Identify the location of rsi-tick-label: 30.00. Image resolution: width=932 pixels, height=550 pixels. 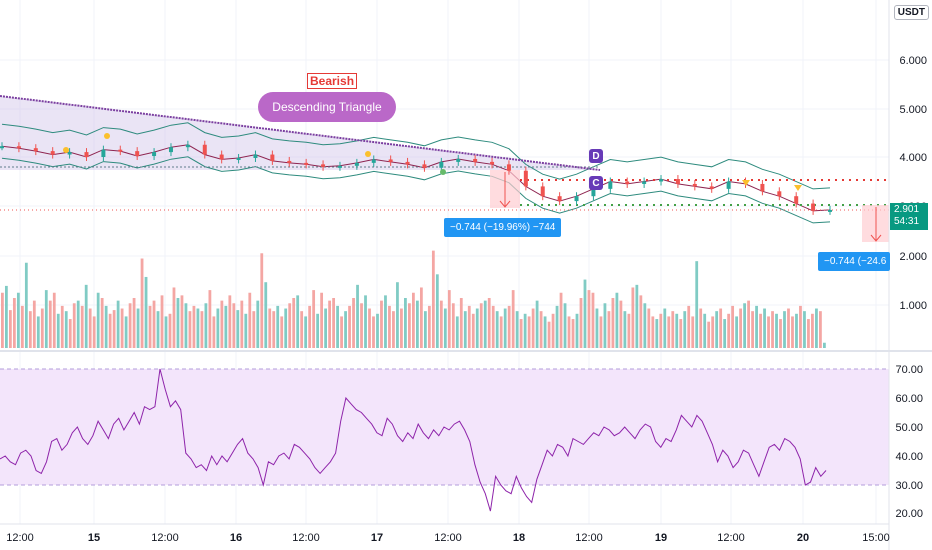
(909, 486).